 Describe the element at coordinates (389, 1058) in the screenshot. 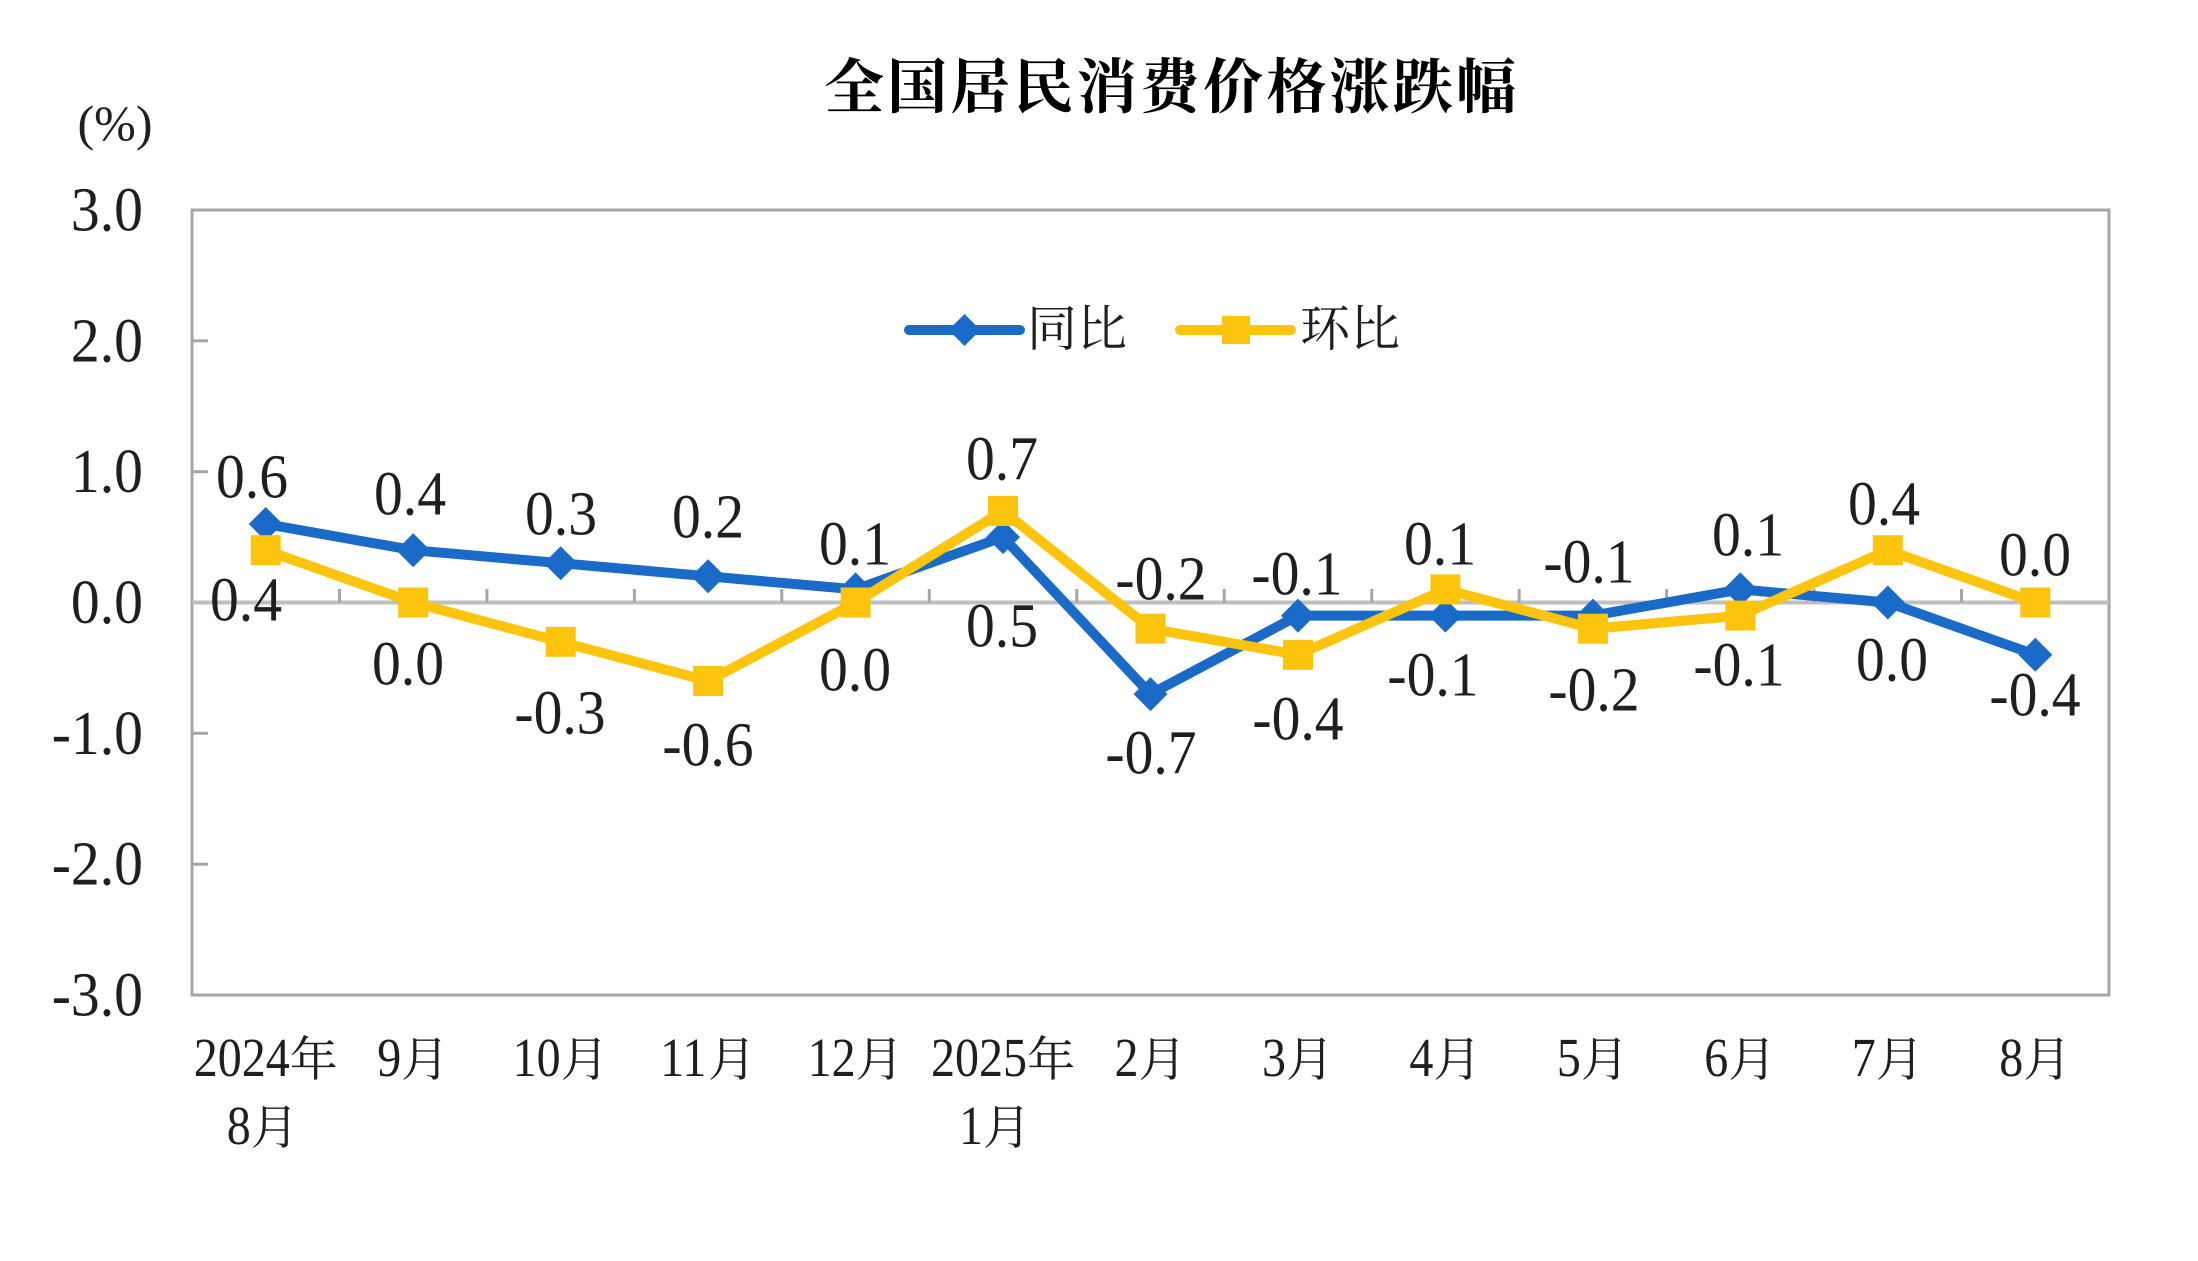

I see `svg-text: 9` at that location.